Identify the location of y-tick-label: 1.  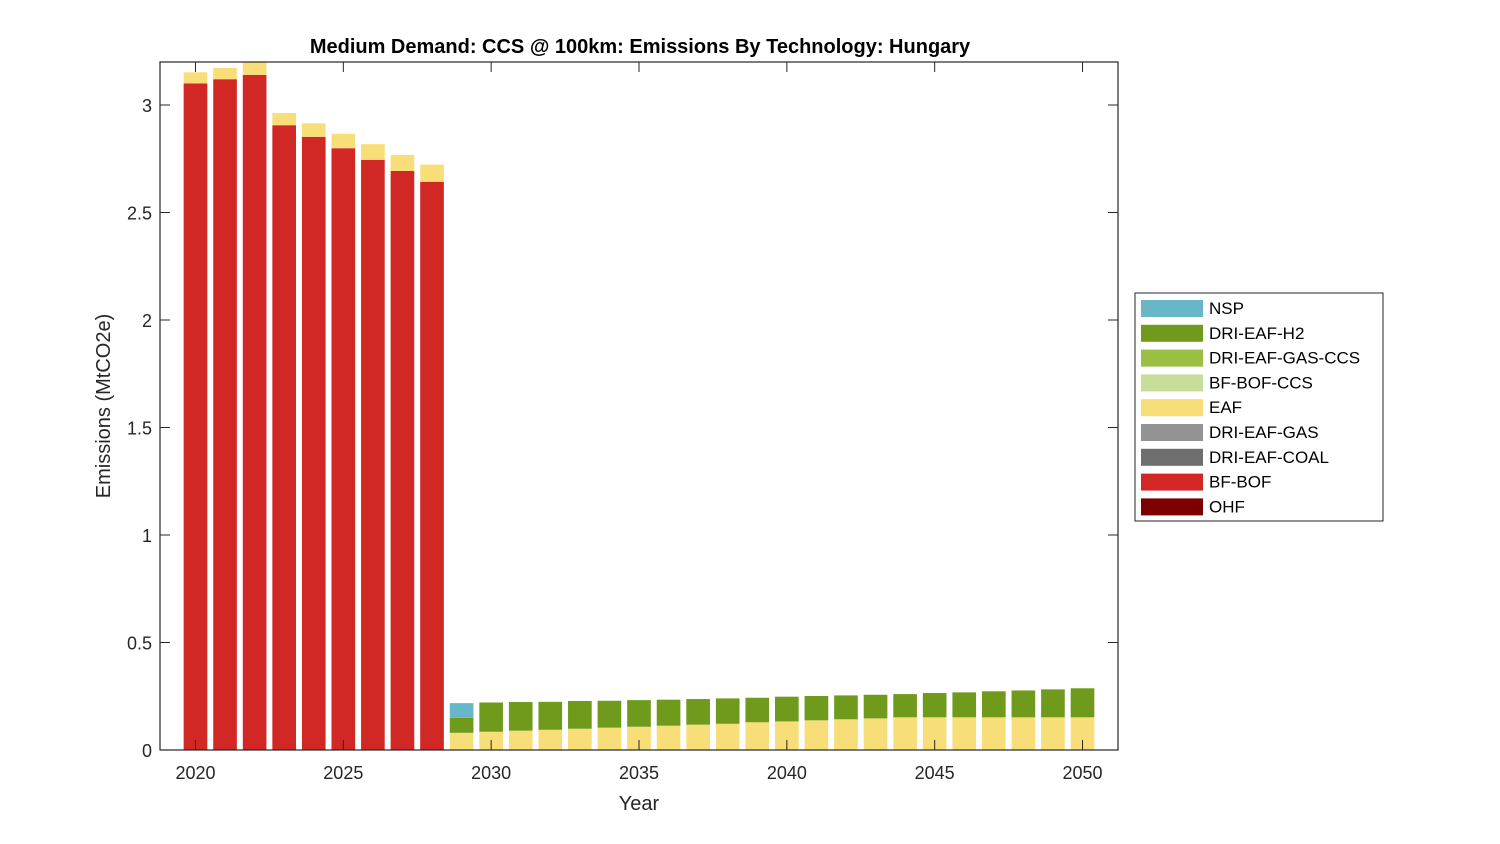
(147, 536).